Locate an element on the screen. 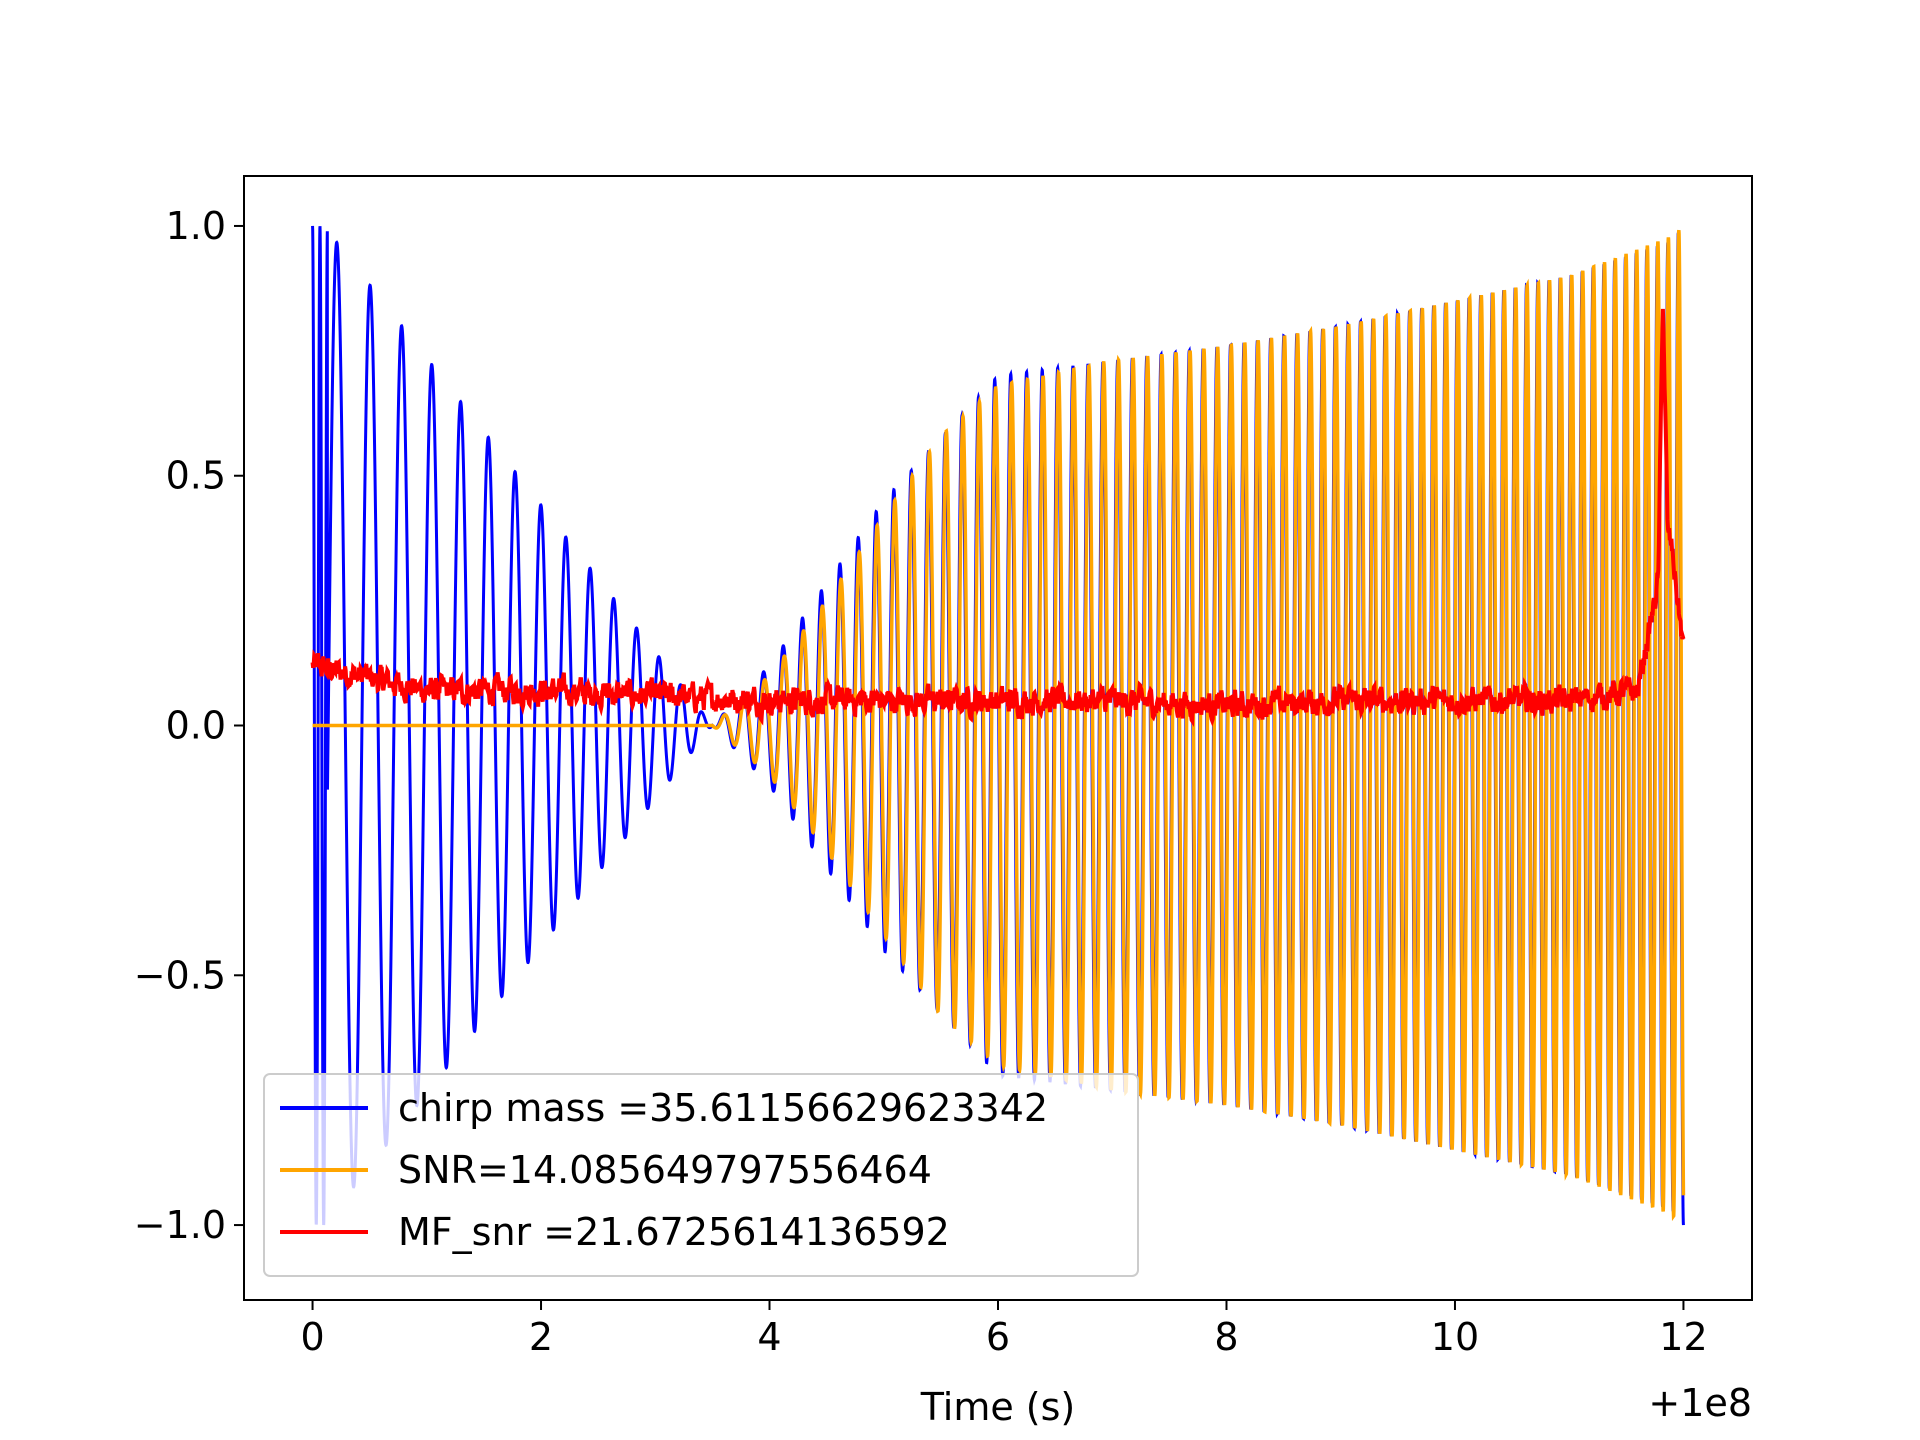  legend-label: SNR=14.085649797556464 is located at coordinates (665, 1170).